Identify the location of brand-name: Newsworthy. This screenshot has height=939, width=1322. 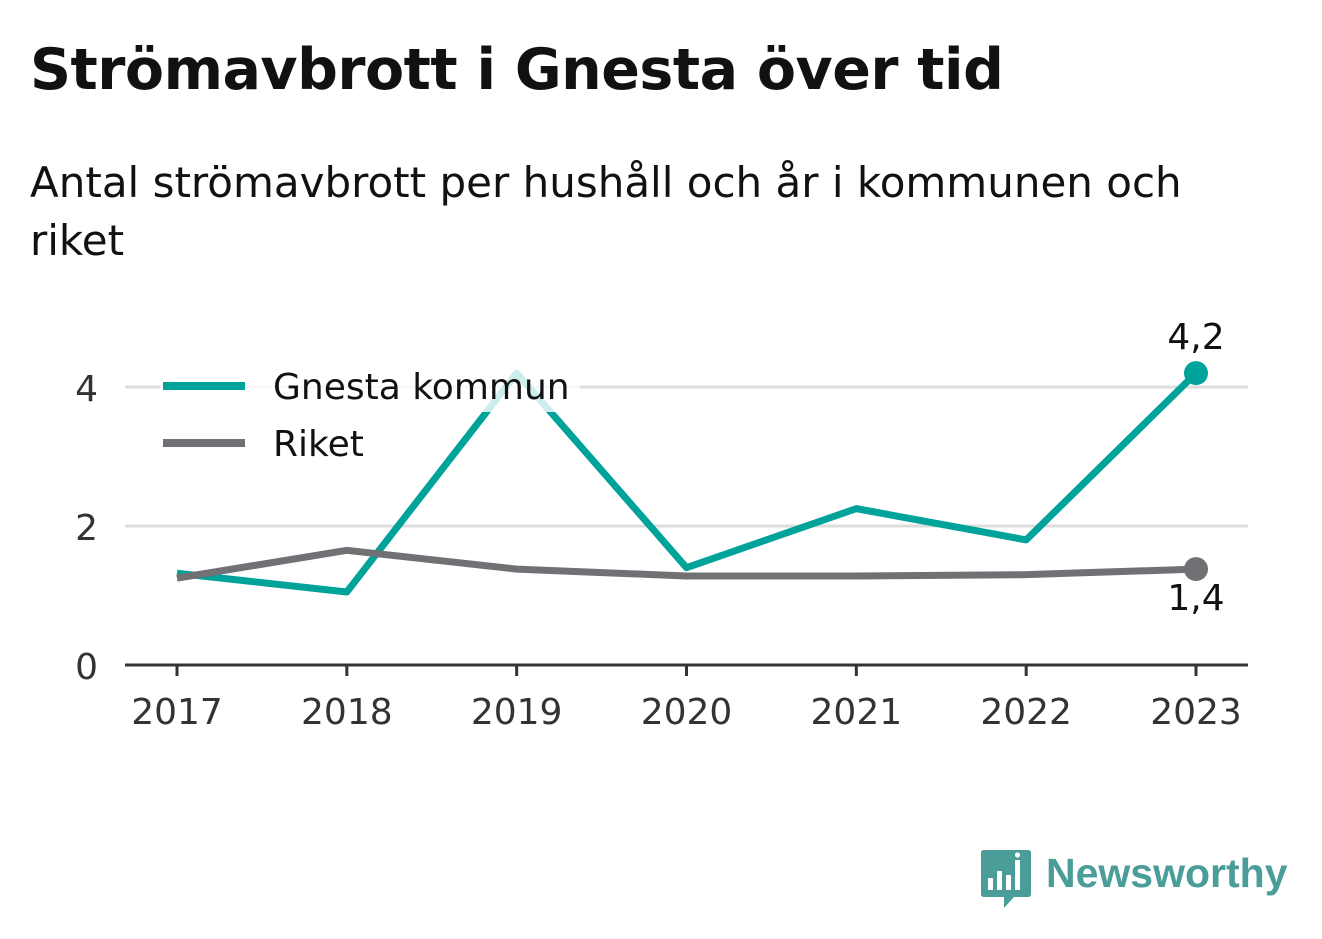
(1167, 873).